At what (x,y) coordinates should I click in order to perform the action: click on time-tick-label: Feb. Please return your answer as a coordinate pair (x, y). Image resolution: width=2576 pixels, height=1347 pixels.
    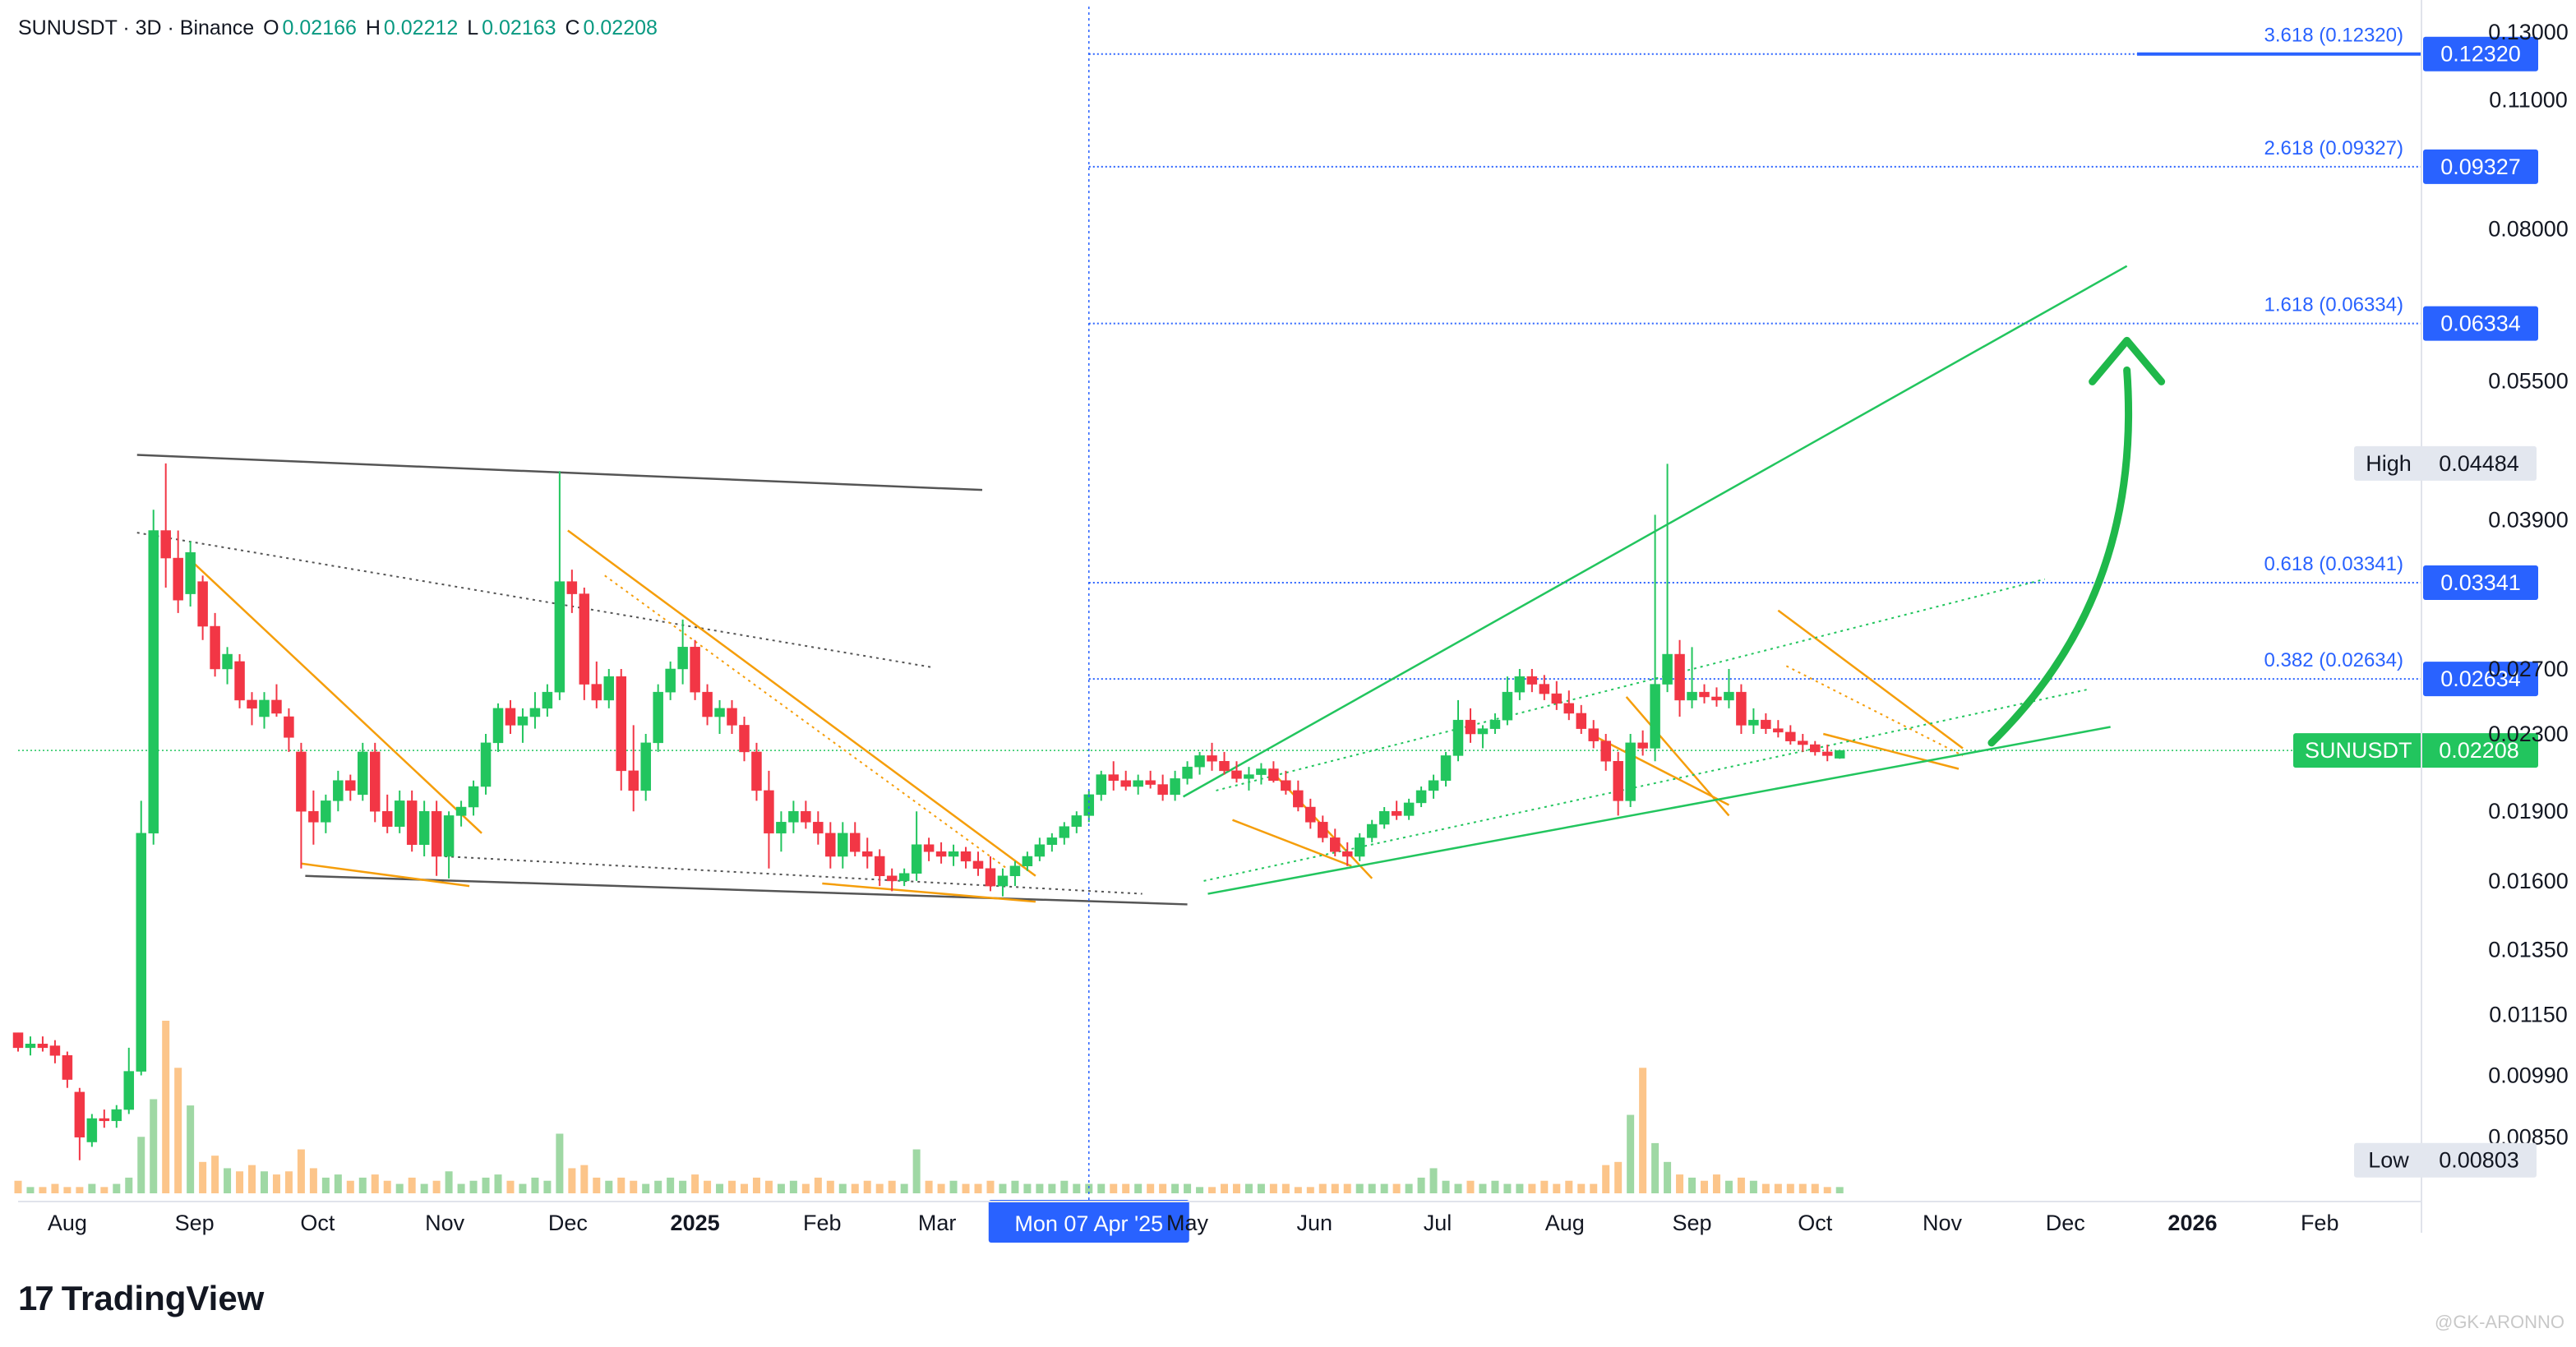
    Looking at the image, I should click on (2320, 1223).